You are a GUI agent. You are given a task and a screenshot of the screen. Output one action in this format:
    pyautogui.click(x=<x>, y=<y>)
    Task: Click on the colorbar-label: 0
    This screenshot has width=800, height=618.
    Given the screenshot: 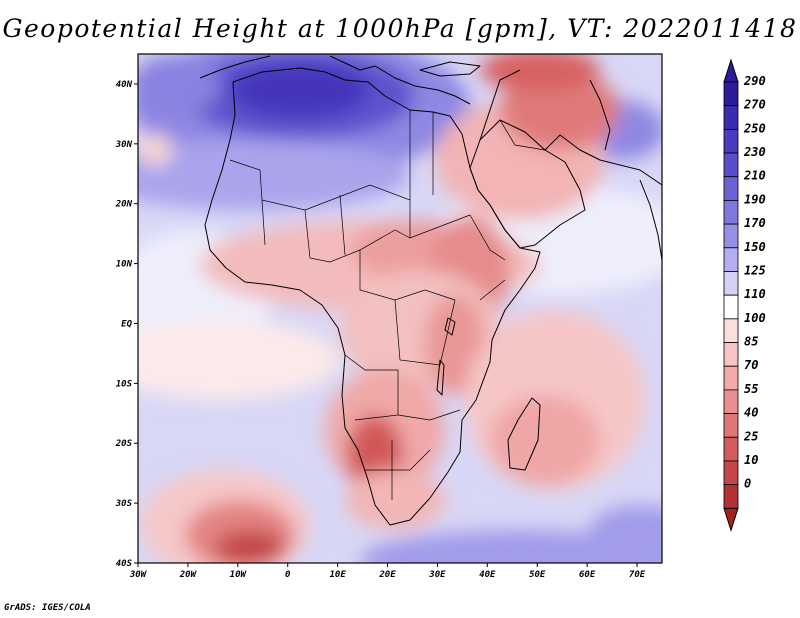 What is the action you would take?
    pyautogui.click(x=747, y=484)
    